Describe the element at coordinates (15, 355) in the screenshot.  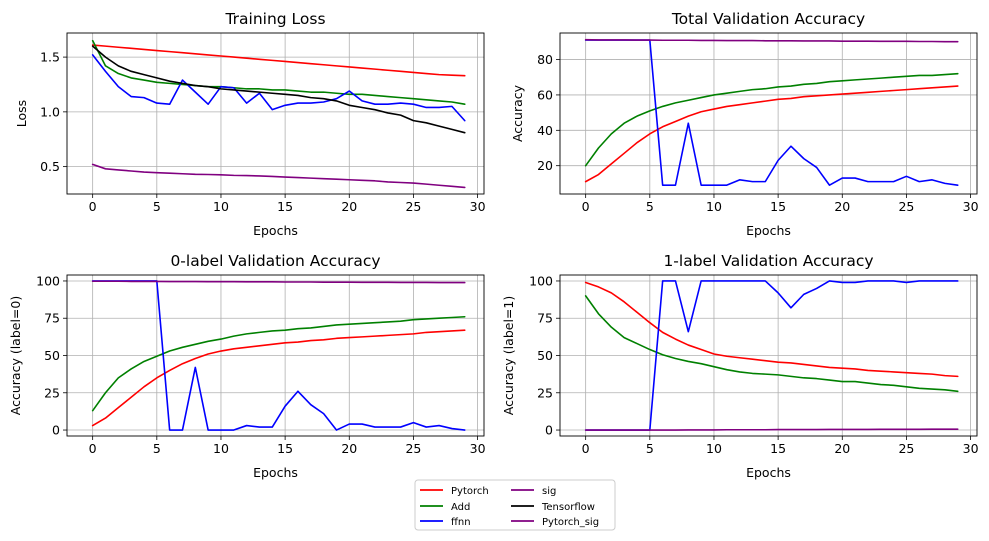
I see `label0-validation-accuracy-ylabel: Accuracy (label=0)` at that location.